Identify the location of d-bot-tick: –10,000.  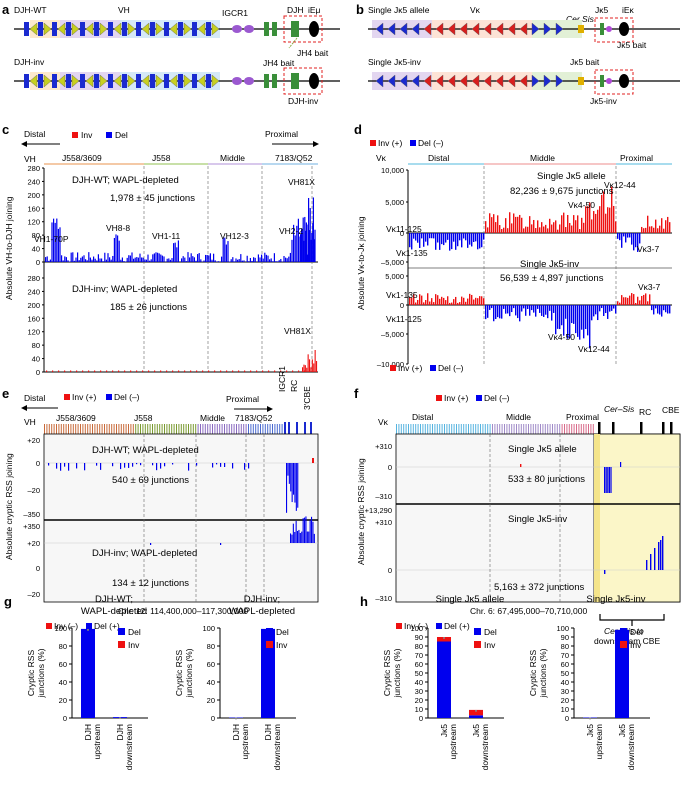
(390, 364).